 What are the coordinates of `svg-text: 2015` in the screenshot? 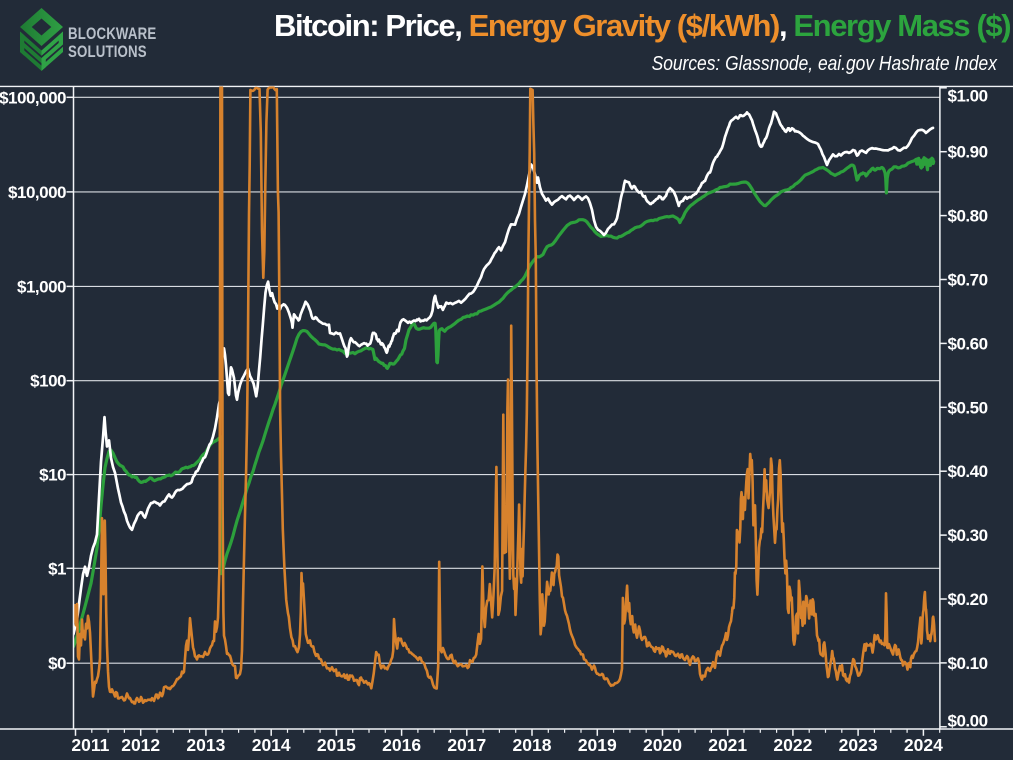 It's located at (336, 745).